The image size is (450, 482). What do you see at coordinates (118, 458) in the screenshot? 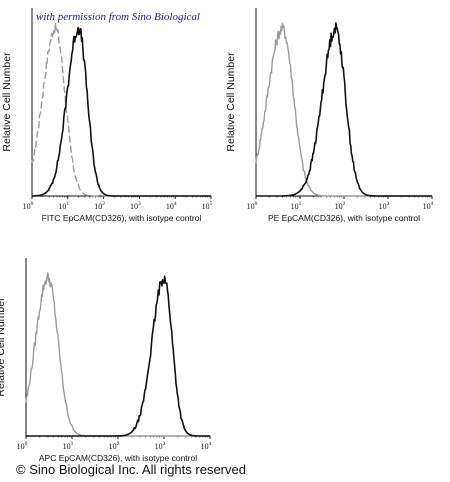
I see `x-axis-label: APC EpCAM(CD326), with isotype control` at bounding box center [118, 458].